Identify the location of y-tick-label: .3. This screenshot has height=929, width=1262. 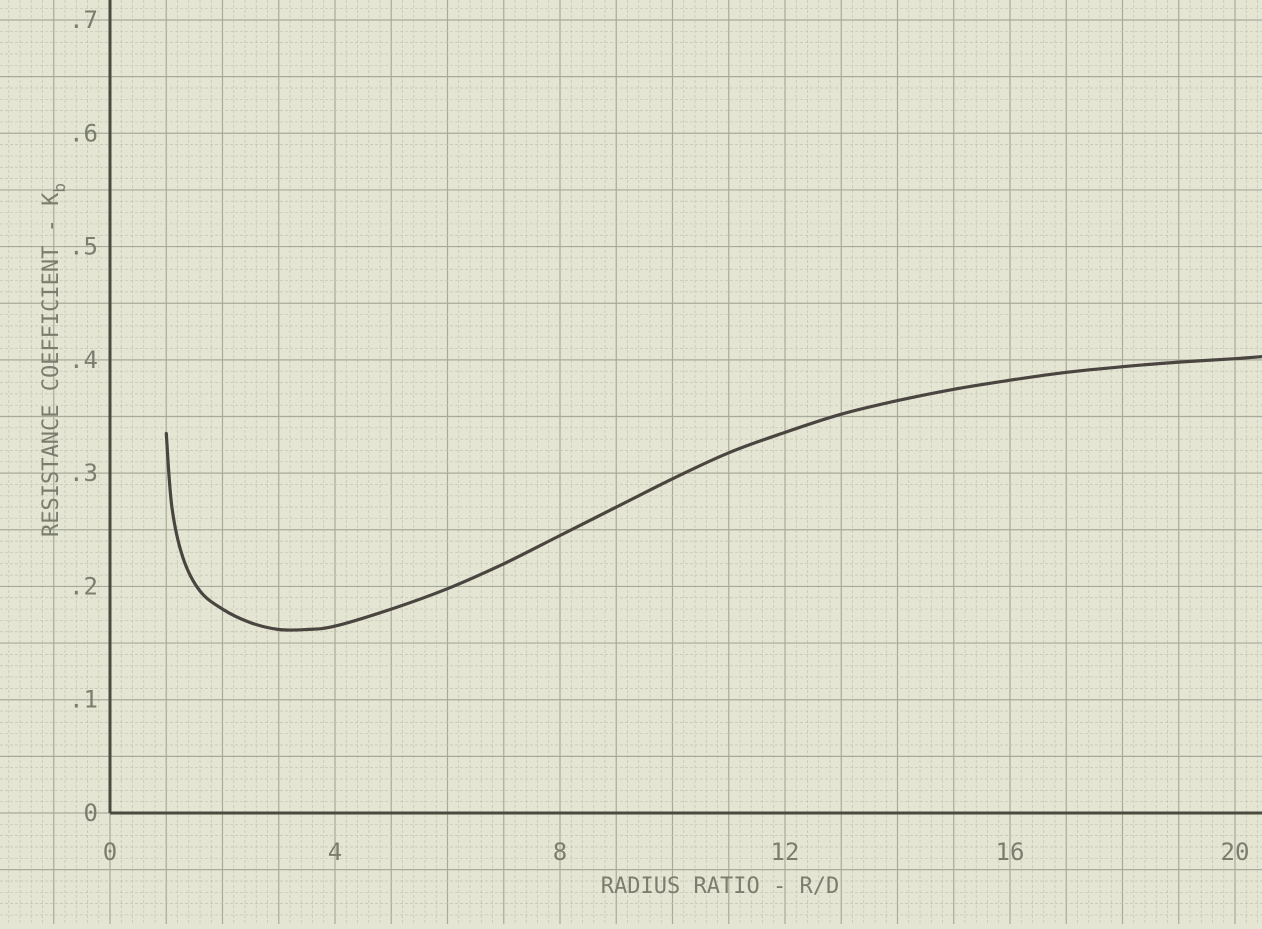
(83, 473).